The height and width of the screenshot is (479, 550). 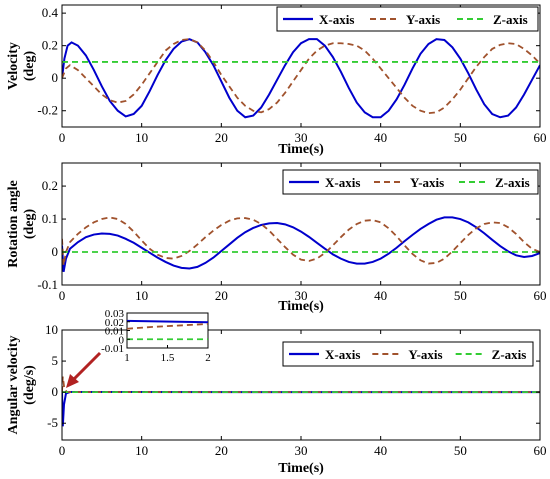 I want to click on y-tick-label: 5, so click(x=55, y=360).